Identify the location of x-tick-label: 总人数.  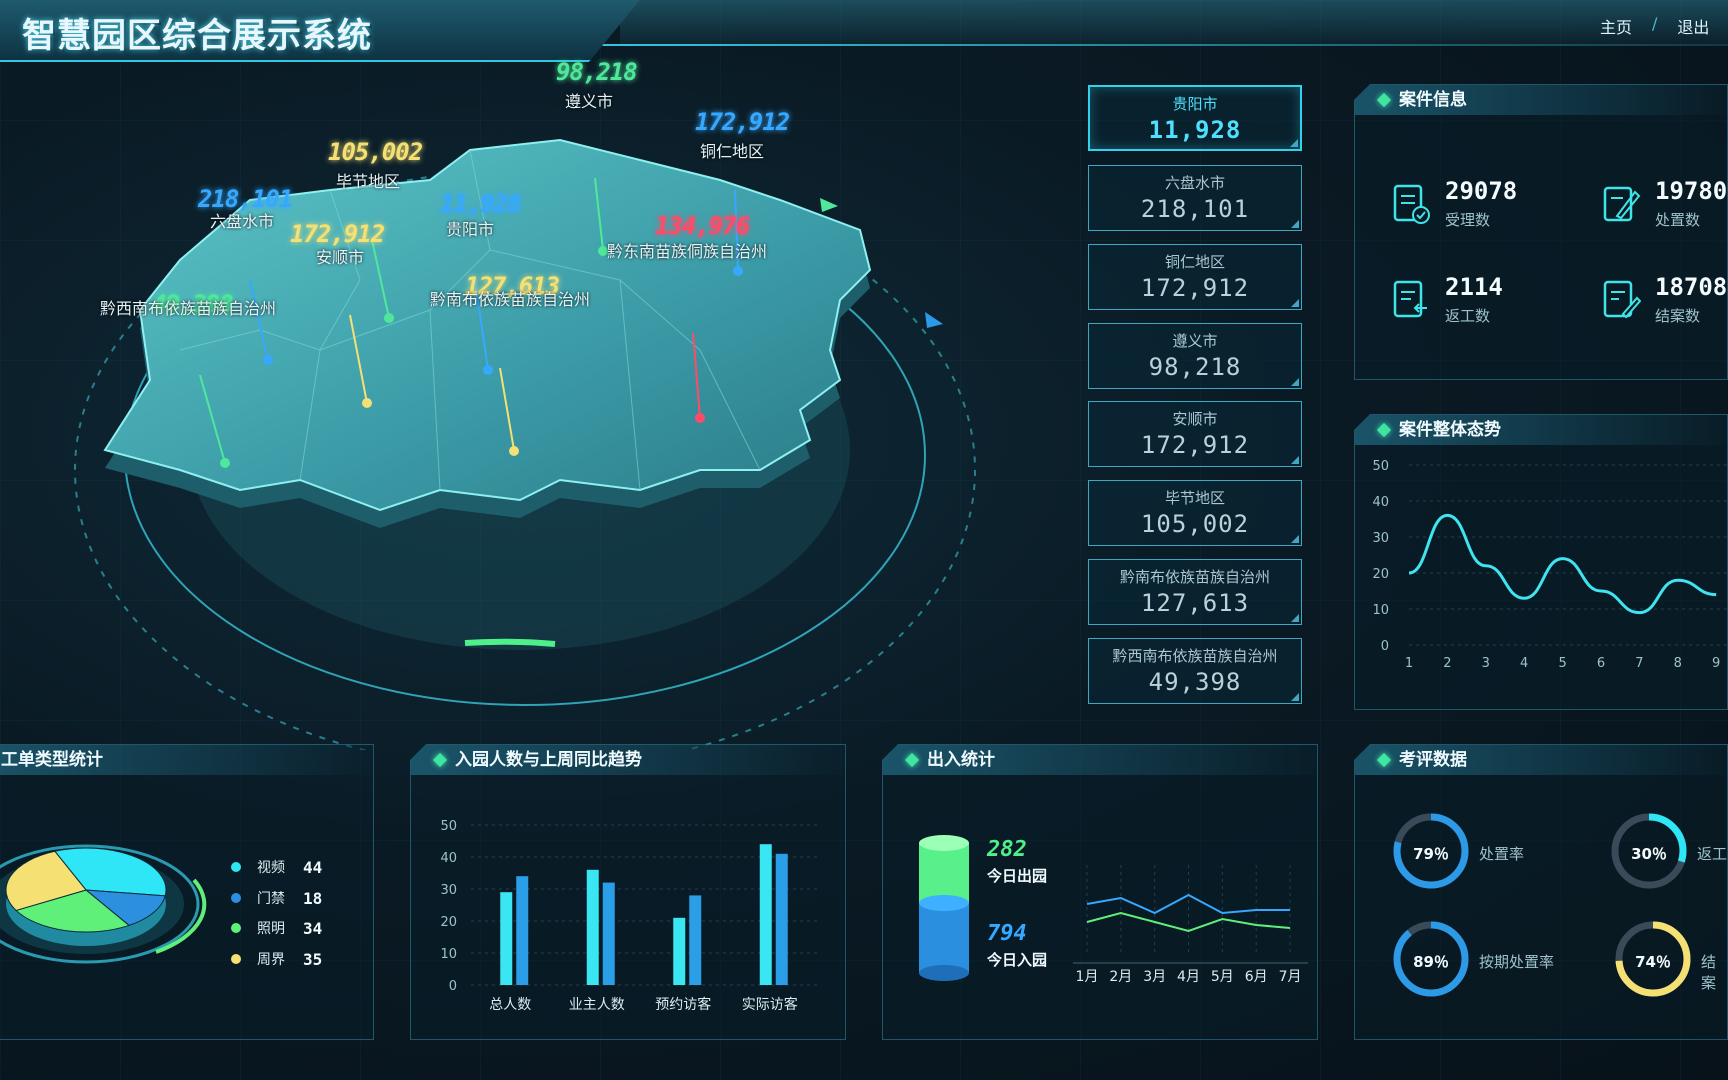
(510, 1005).